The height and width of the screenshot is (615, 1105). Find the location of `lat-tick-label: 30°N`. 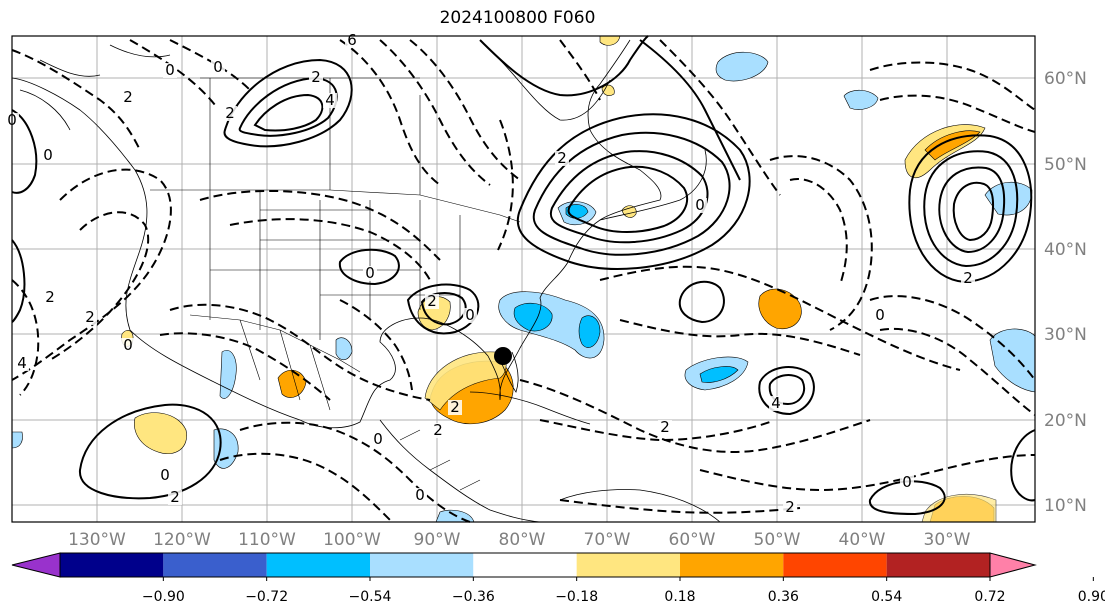

lat-tick-label: 30°N is located at coordinates (1065, 335).